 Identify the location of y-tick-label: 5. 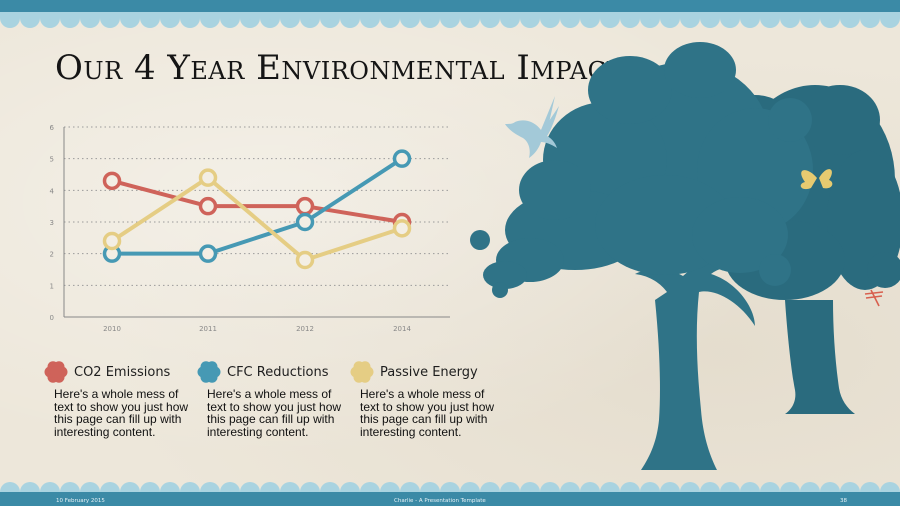
(52, 160).